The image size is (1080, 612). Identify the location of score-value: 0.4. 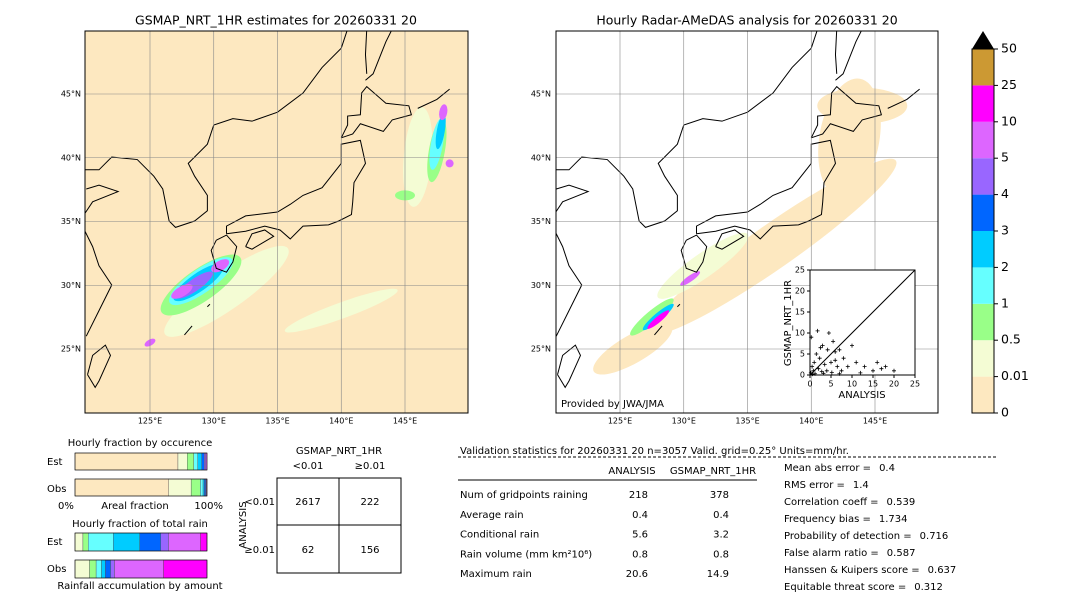
(887, 468).